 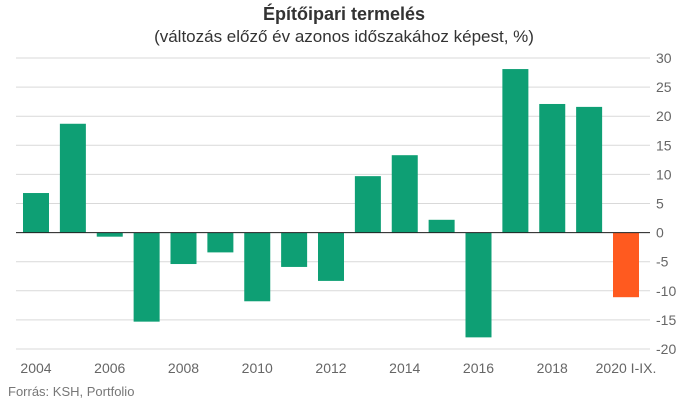 I want to click on y-tick-label: 0, so click(x=660, y=233).